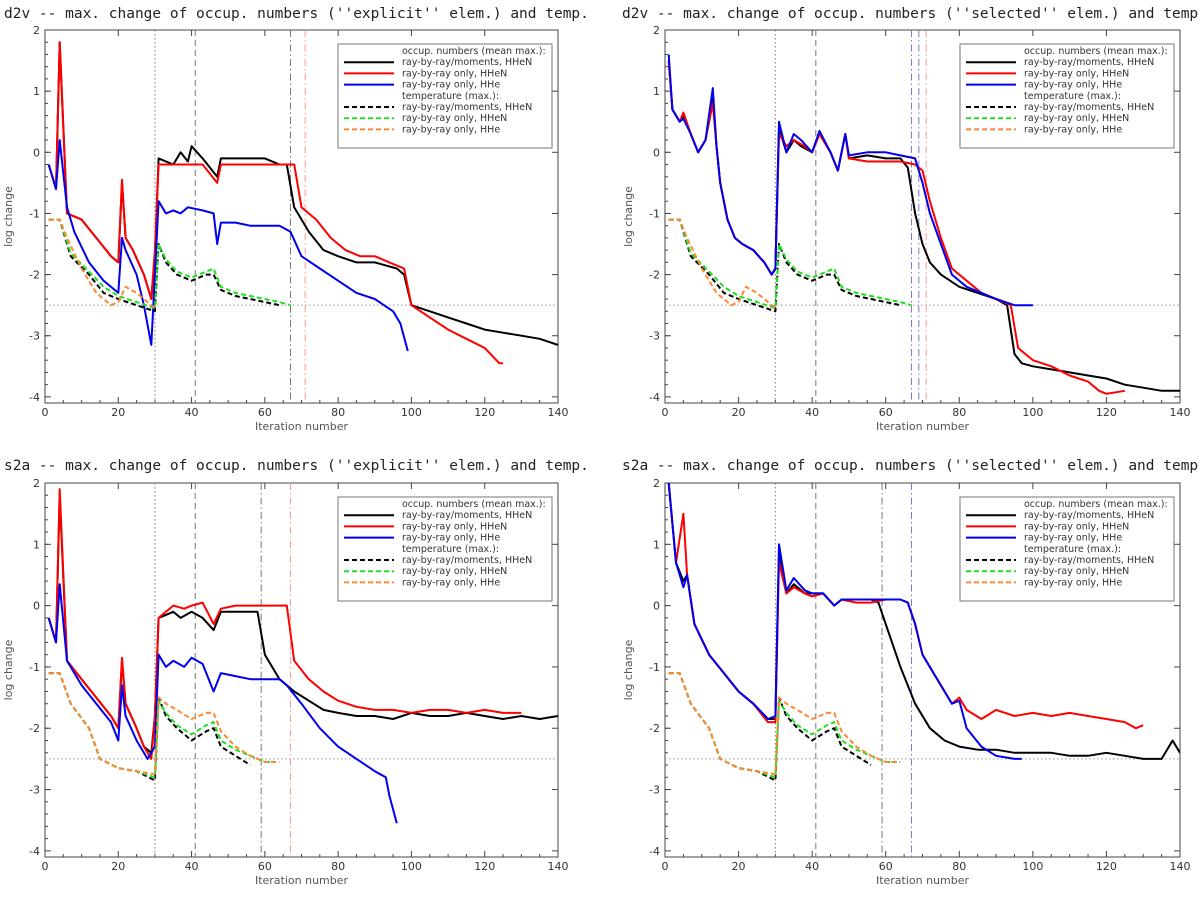 Image resolution: width=1200 pixels, height=899 pixels. What do you see at coordinates (923, 426) in the screenshot?
I see `x-axis-label: Iteration number` at bounding box center [923, 426].